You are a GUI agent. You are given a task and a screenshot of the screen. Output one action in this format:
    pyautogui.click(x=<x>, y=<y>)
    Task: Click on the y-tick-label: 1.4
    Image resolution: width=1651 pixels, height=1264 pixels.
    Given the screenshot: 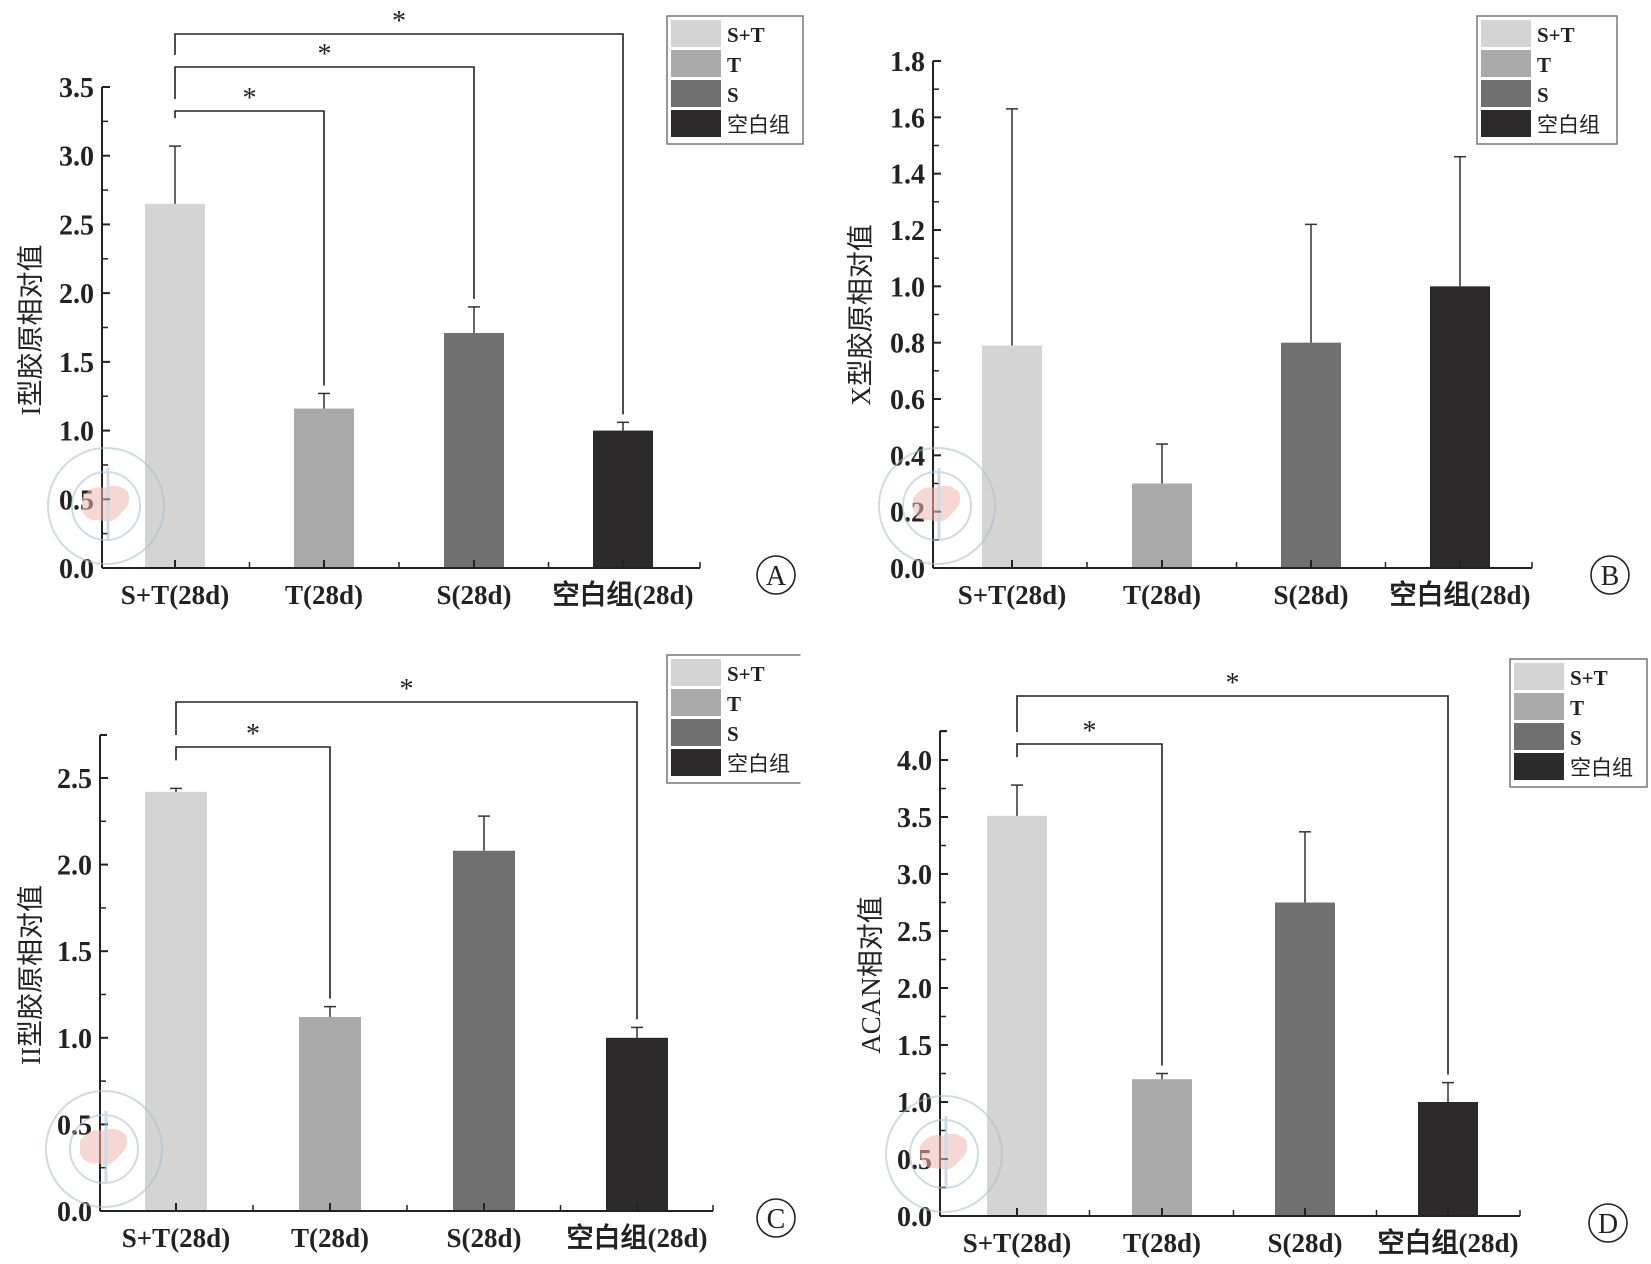 What is the action you would take?
    pyautogui.click(x=907, y=175)
    